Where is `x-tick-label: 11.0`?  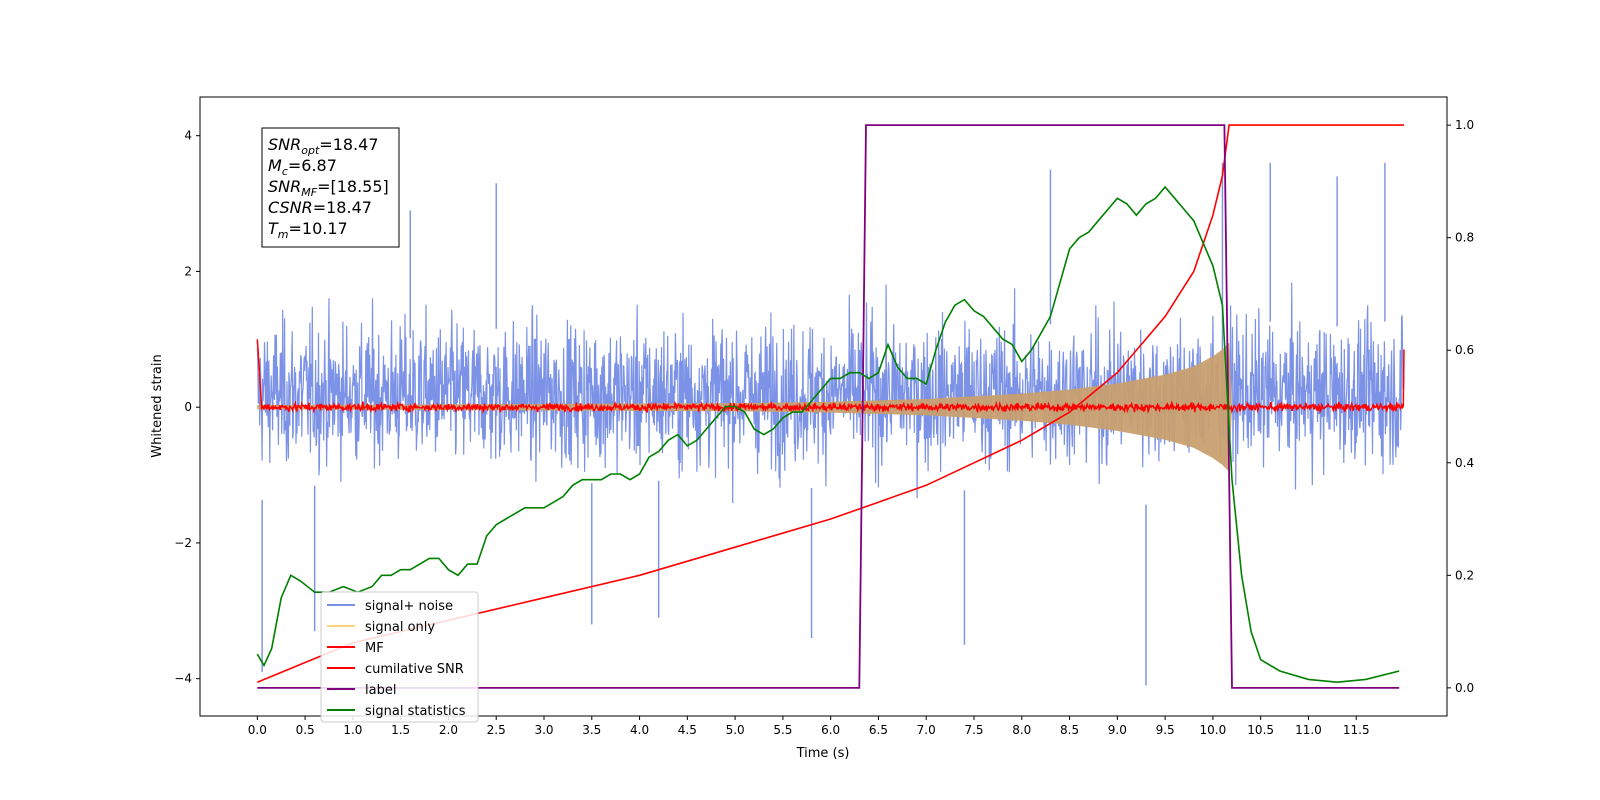 x-tick-label: 11.0 is located at coordinates (1308, 730).